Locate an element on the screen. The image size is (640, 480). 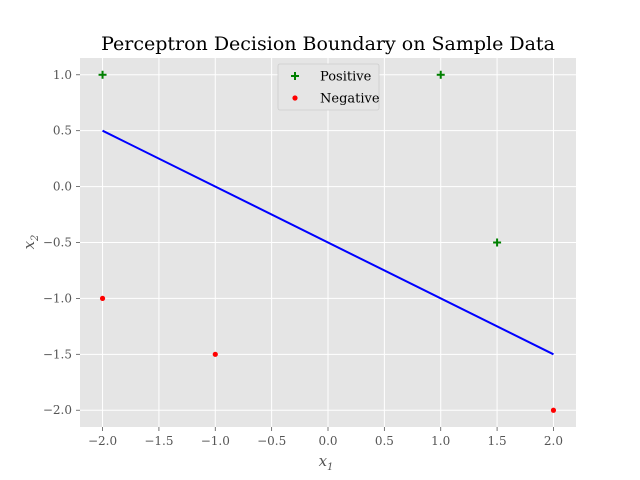
x-tick-label: 0.0 is located at coordinates (327, 441).